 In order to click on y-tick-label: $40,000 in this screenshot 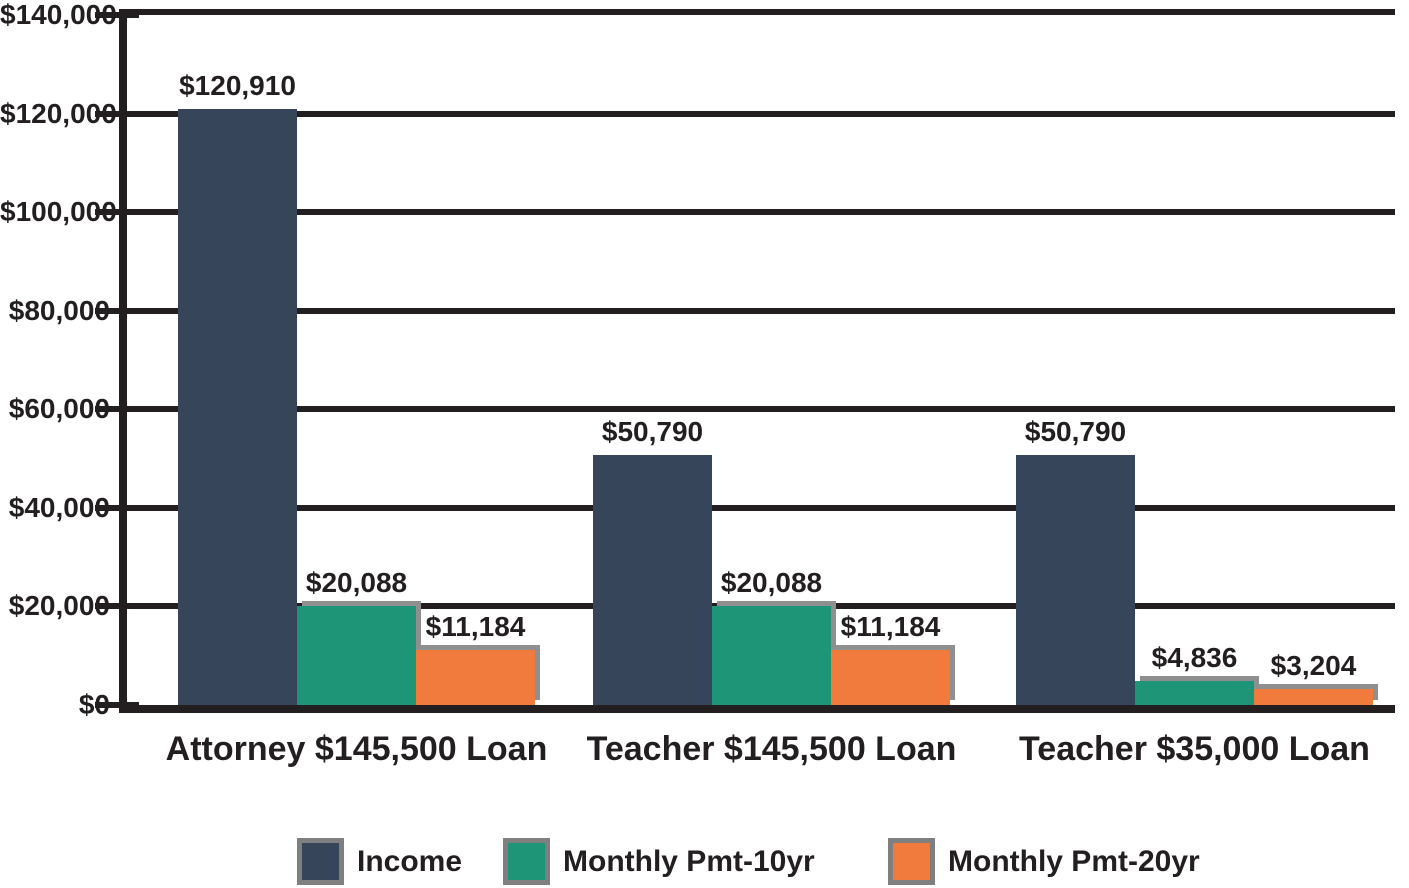, I will do `click(59, 507)`.